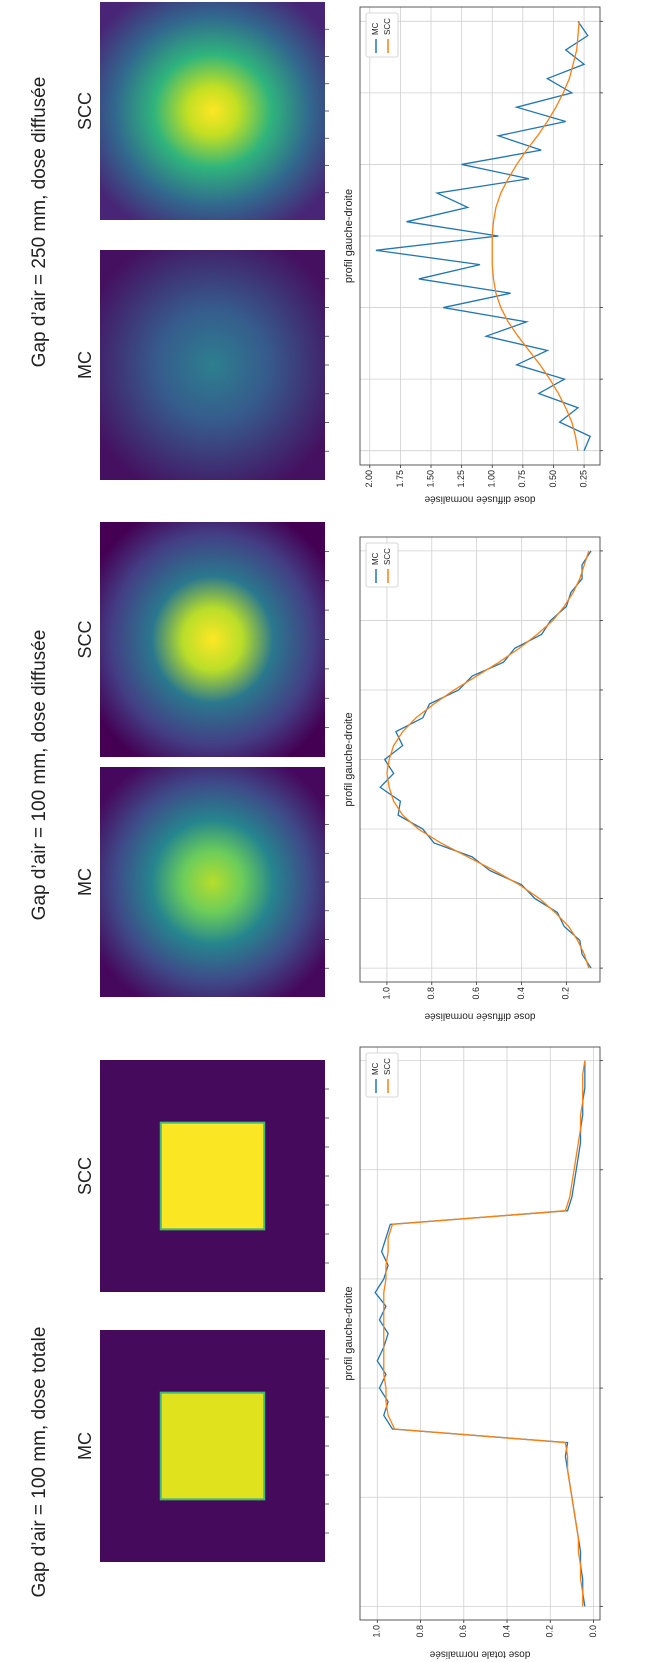  Describe the element at coordinates (430, 479) in the screenshot. I see `y-tick-label: 1.50` at that location.